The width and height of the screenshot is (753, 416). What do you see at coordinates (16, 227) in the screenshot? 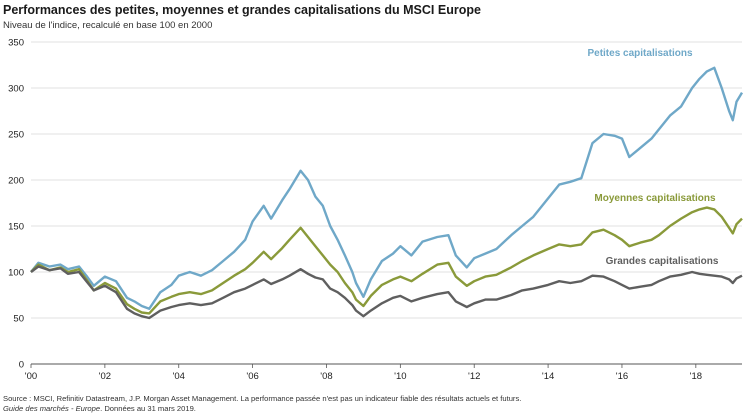
I see `y-tick-label: 150` at bounding box center [16, 227].